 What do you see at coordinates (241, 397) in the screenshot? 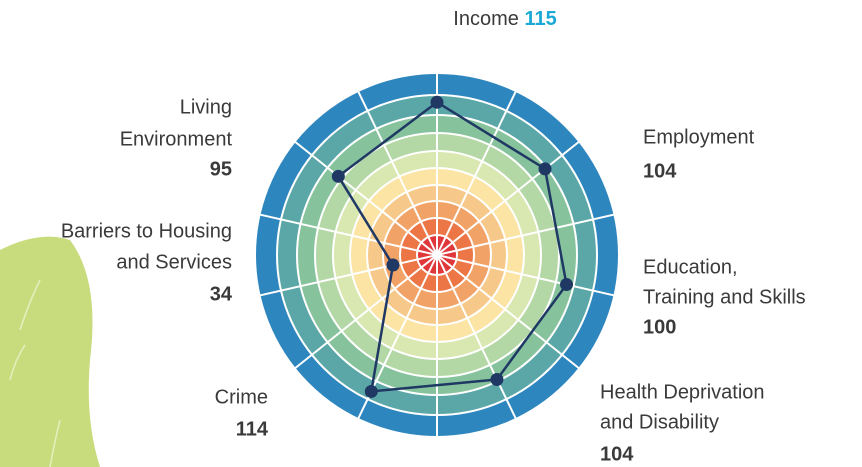
I see `axis-label: Crime` at bounding box center [241, 397].